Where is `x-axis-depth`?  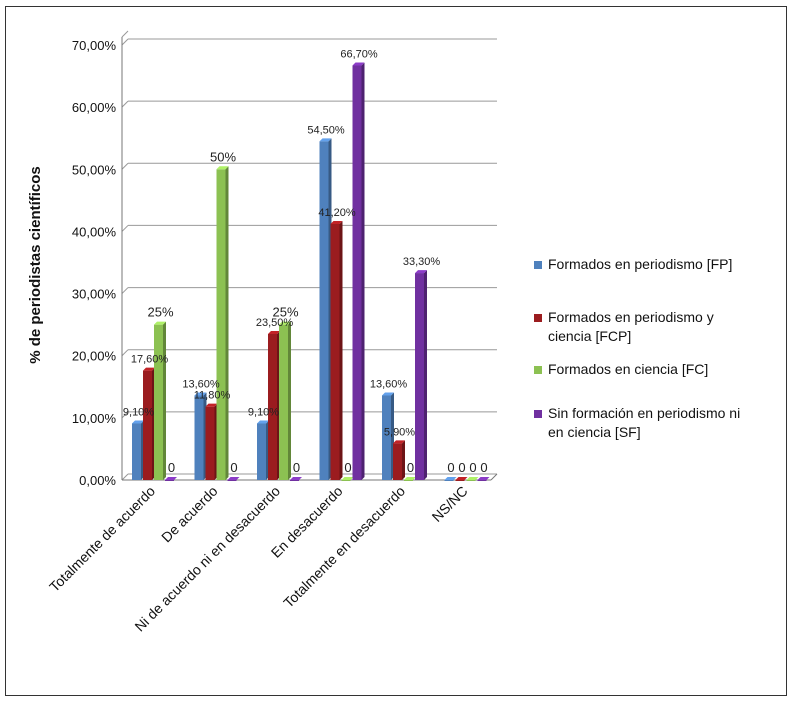
x-axis-depth is located at coordinates (494, 477).